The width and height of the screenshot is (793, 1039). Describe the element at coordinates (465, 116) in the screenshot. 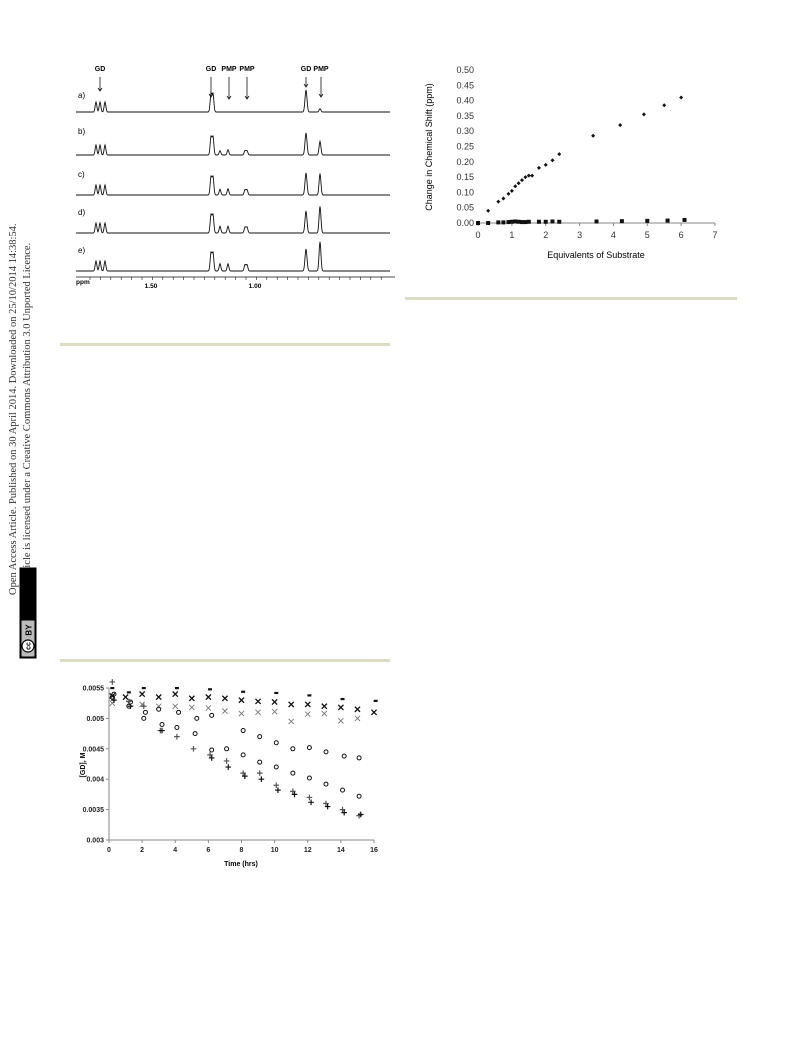

I see `shift-chart-y-tick-label: 0.35` at that location.